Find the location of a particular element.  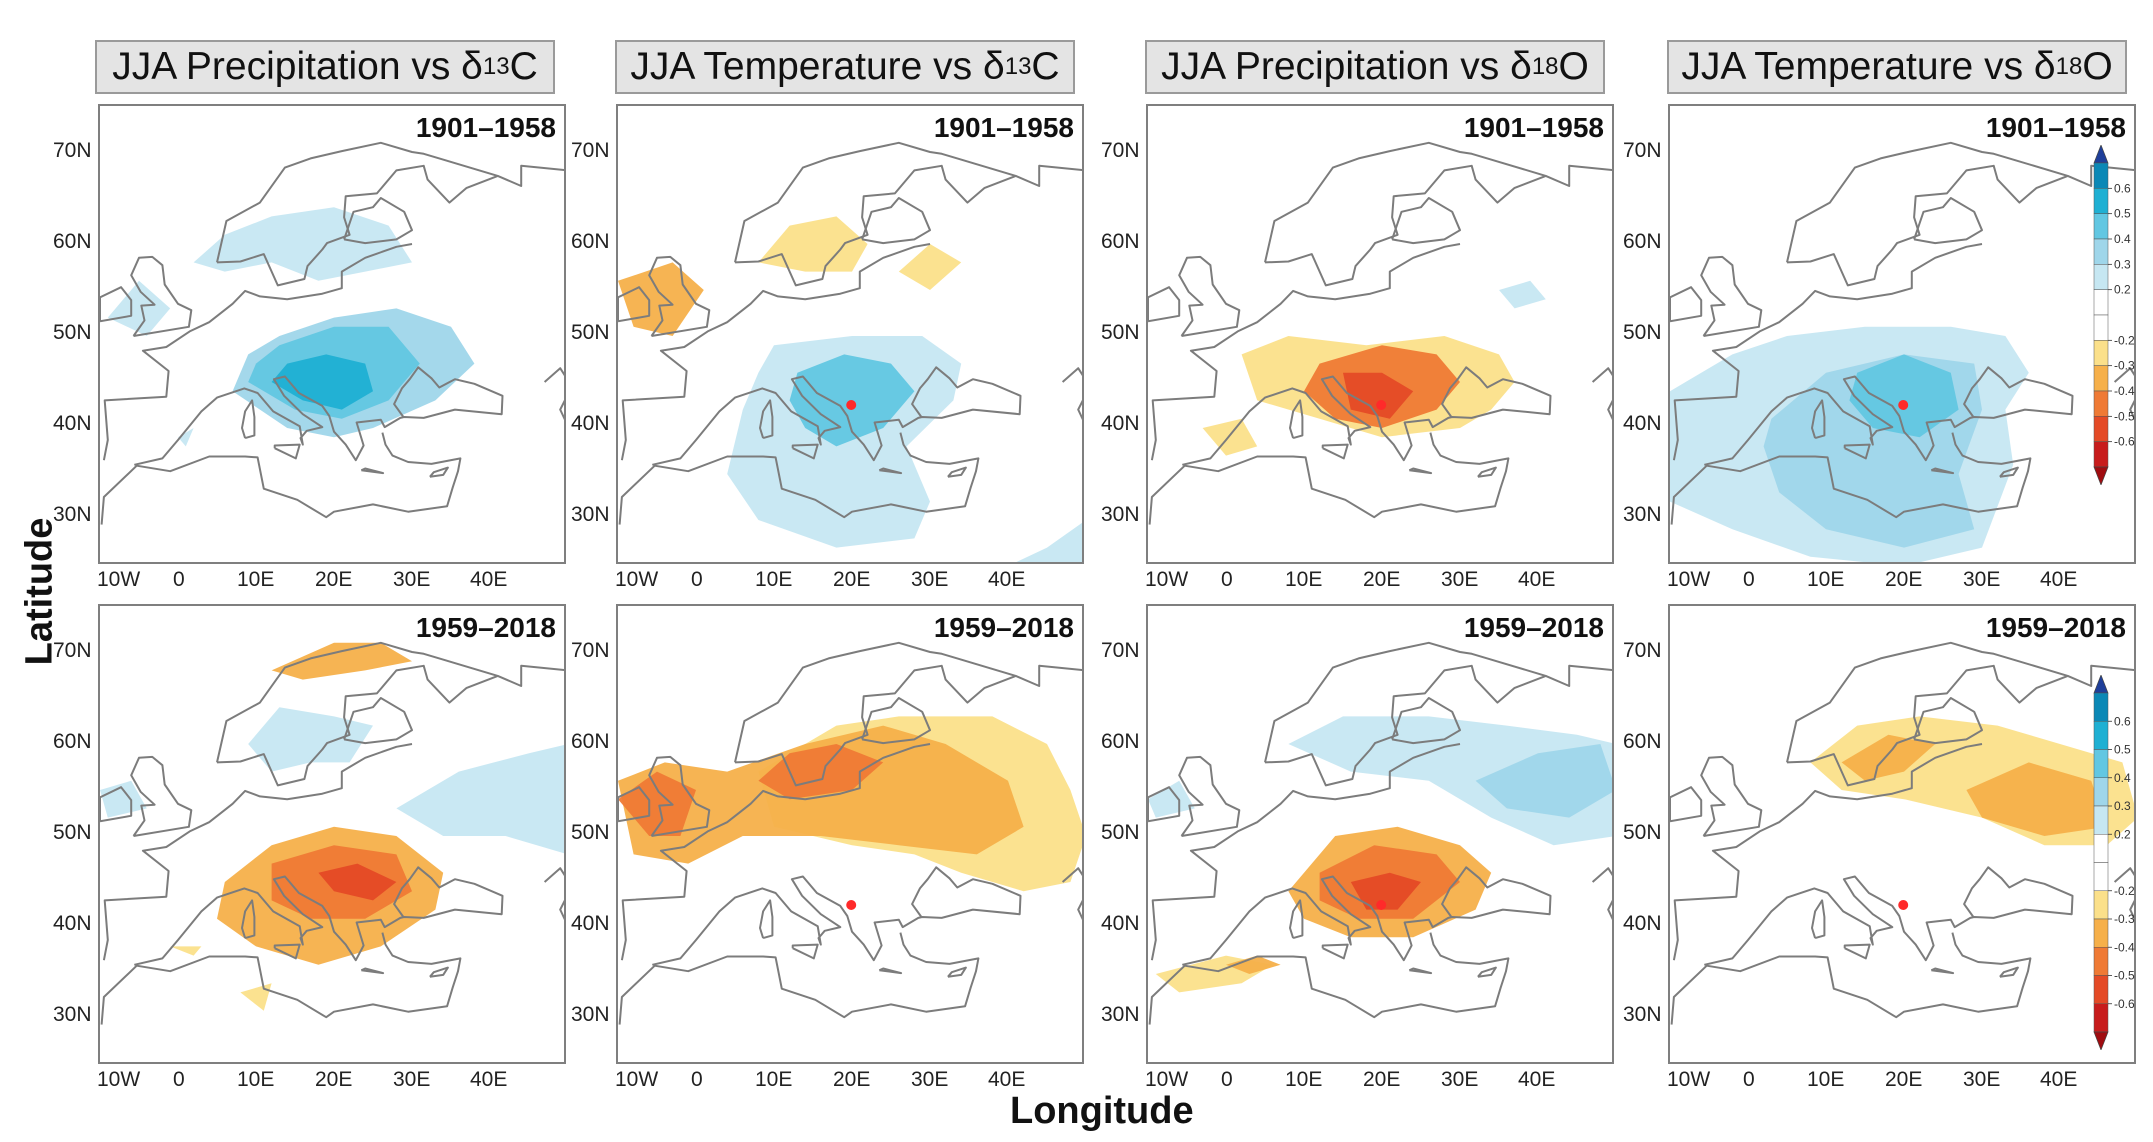

colorbar-svg: 0.6 0.5 0.4 0.3 0.2 -0.2 -0.3 -0.4 -0.5 -0.6 is located at coordinates (2114, 862).